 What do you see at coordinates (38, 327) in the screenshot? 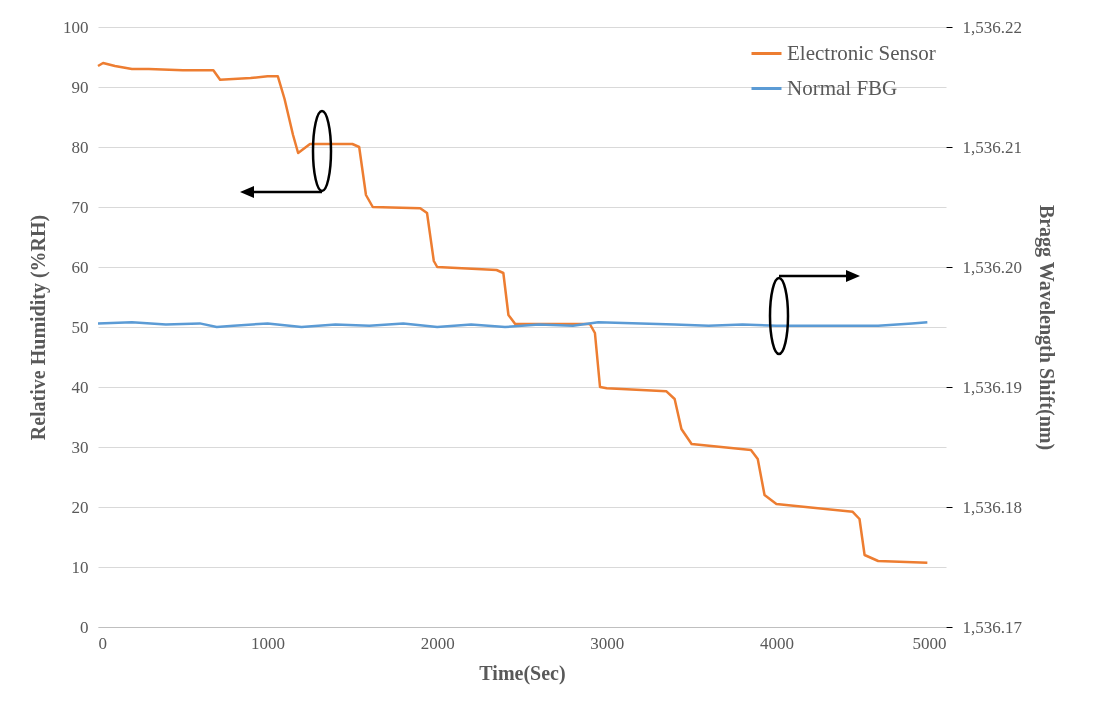
I see `y-axis-title: Relative Humidity (%RH)` at bounding box center [38, 327].